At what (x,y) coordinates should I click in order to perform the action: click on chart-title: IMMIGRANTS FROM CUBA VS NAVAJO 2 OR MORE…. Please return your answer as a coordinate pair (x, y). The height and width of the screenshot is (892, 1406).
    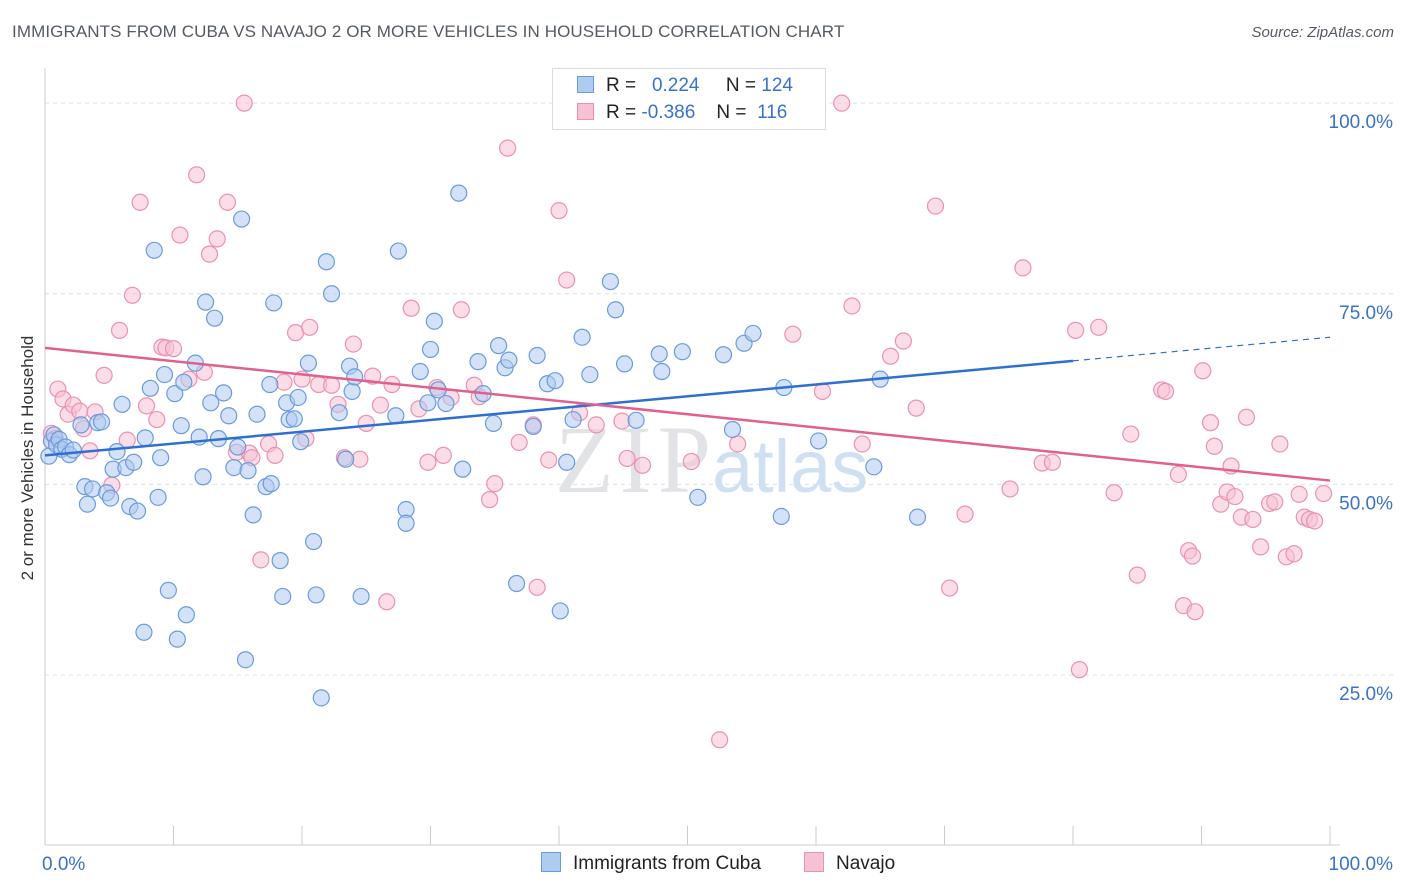
    Looking at the image, I should click on (428, 31).